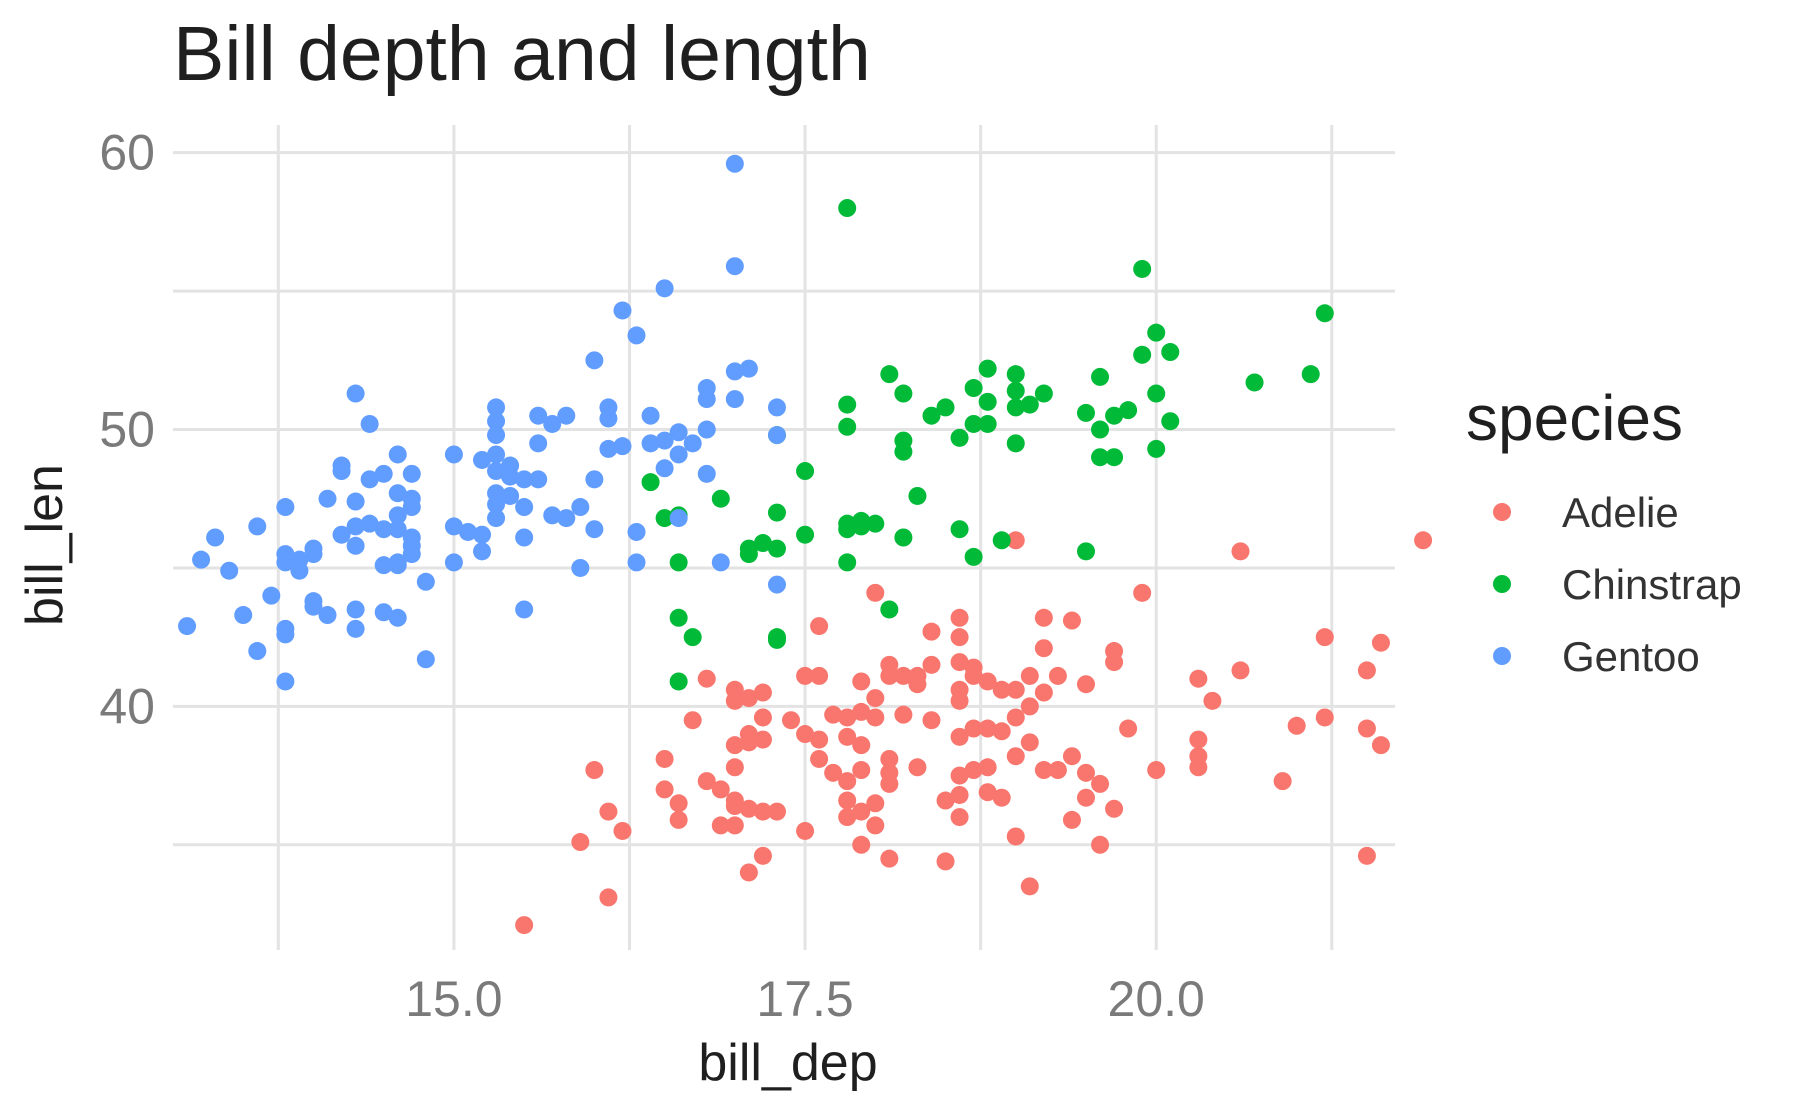  Describe the element at coordinates (45, 545) in the screenshot. I see `y-axis-title: bill_len` at that location.